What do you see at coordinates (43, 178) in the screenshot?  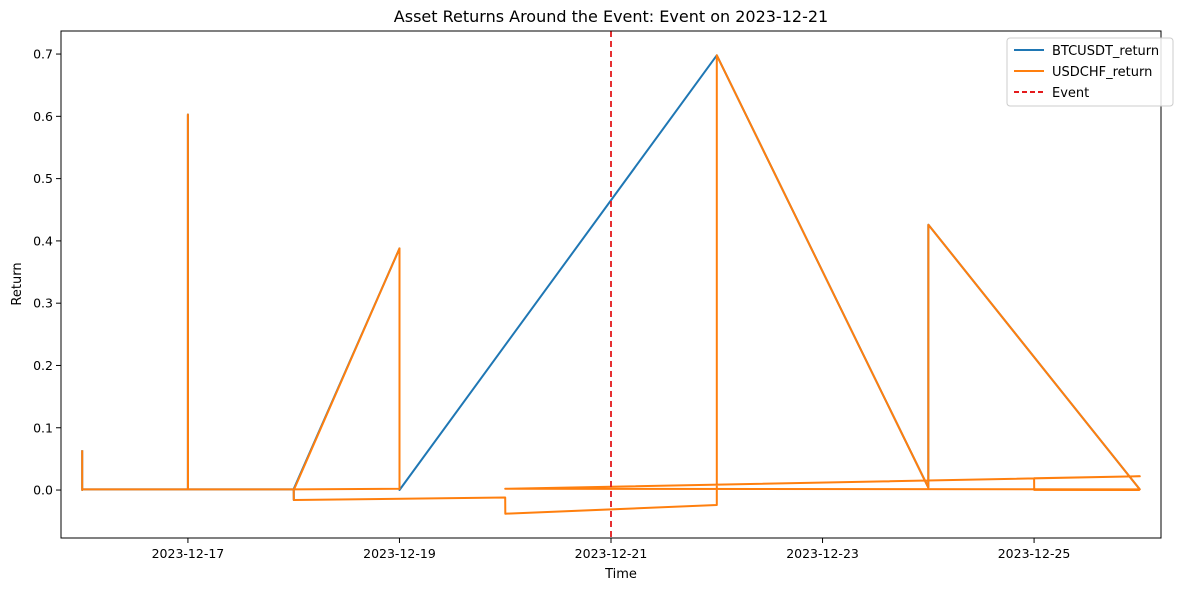 I see `y-tick-label: 0.5` at bounding box center [43, 178].